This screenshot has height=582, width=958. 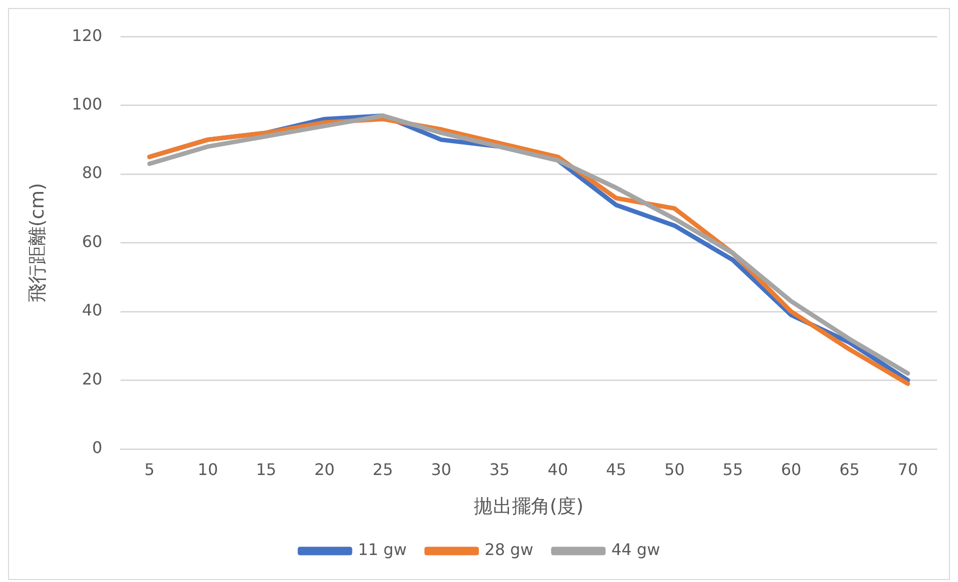 What do you see at coordinates (92, 241) in the screenshot?
I see `y-tick-label: 60` at bounding box center [92, 241].